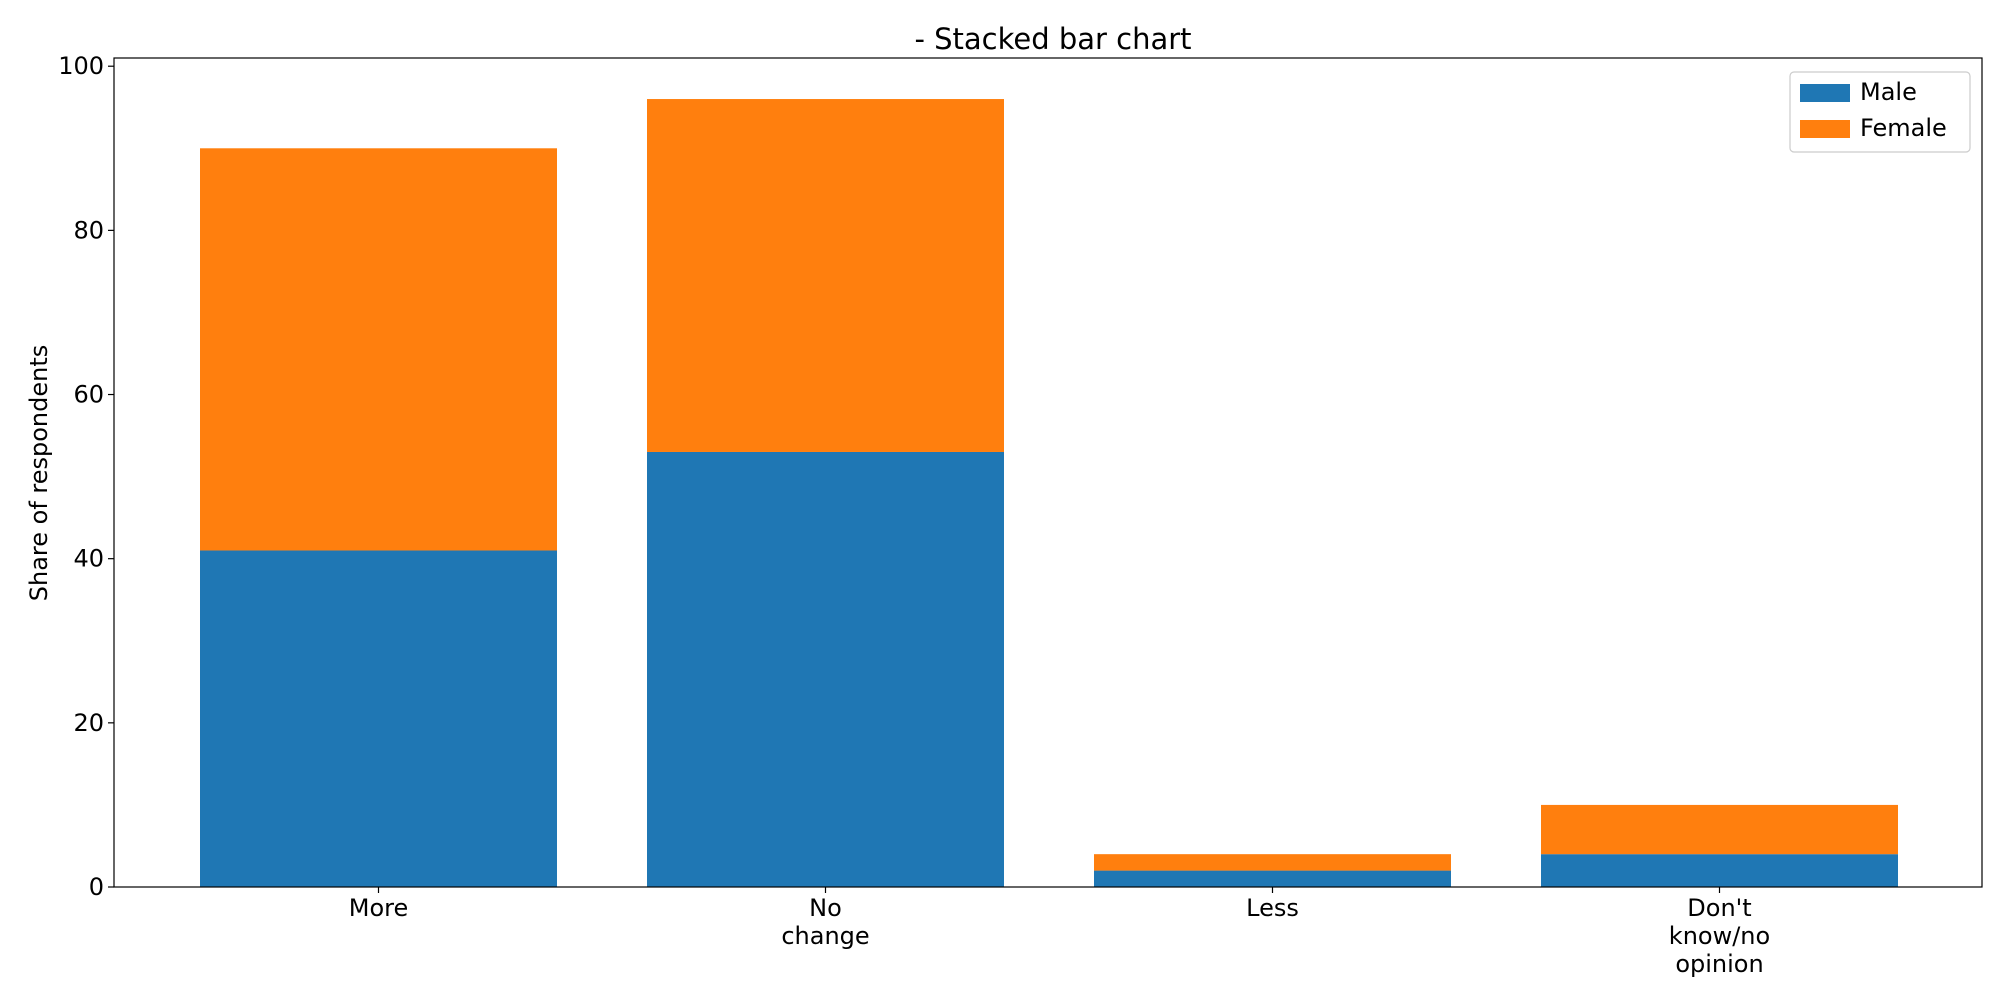  I want to click on legend-swatch-female, so click(1825, 129).